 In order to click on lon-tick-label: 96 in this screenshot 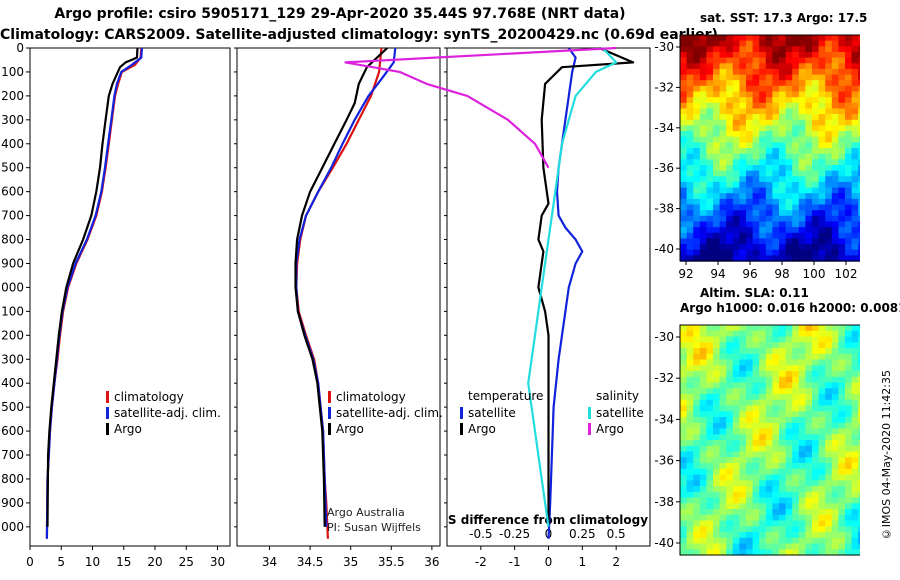, I will do `click(749, 274)`.